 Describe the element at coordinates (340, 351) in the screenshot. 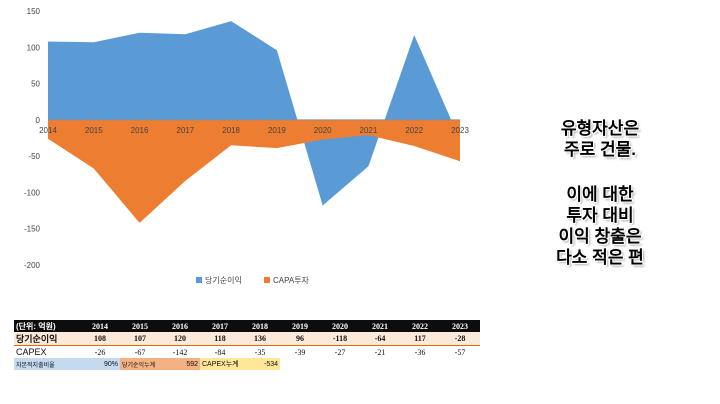

I see `table-cell: -27` at that location.